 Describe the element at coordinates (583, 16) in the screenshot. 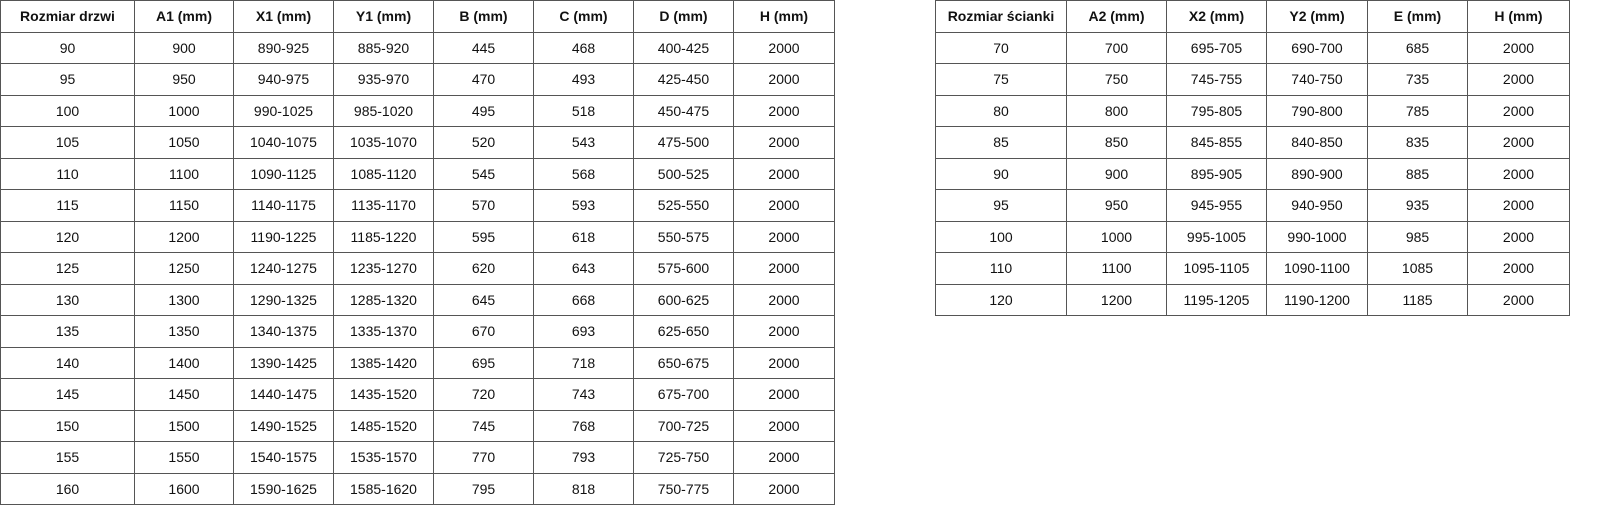

I see `column-header: C (mm)` at that location.